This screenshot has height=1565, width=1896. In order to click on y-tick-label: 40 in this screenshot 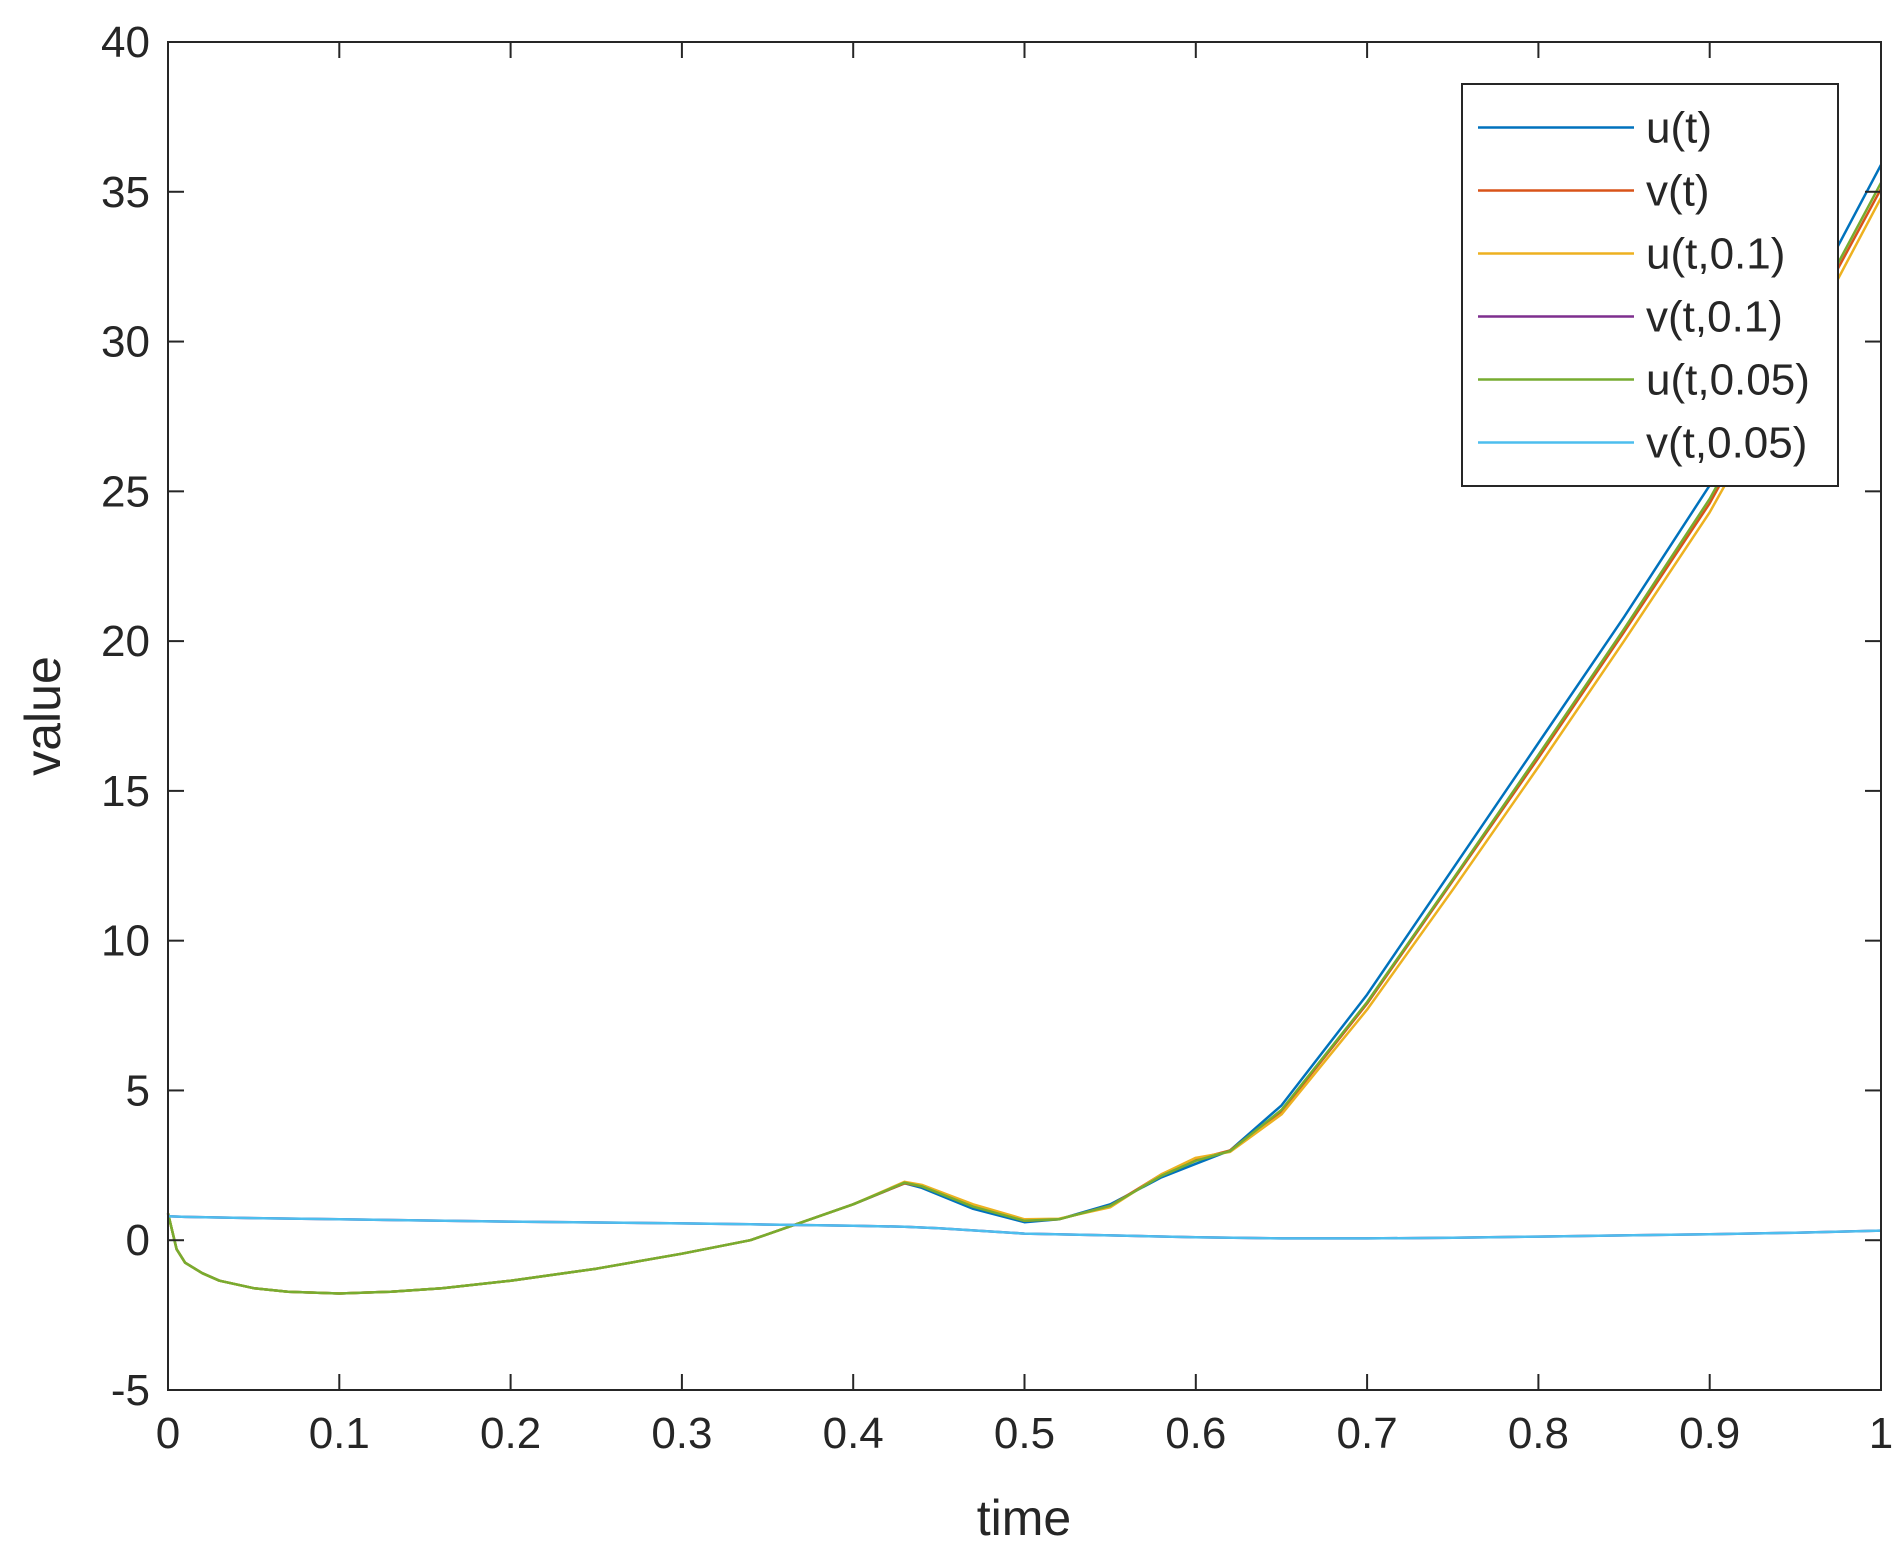, I will do `click(125, 42)`.